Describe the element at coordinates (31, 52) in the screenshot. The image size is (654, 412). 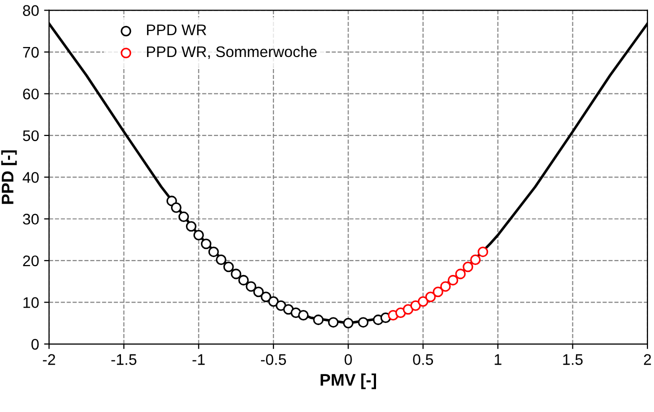
I see `y-tick-label: 70` at that location.